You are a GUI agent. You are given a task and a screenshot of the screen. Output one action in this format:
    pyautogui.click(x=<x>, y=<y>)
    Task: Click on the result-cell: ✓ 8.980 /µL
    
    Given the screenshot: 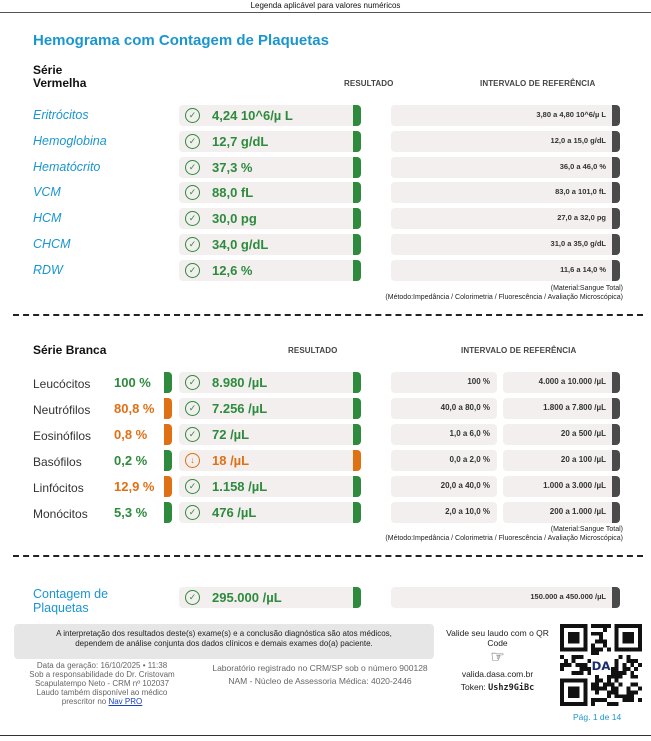 What is the action you would take?
    pyautogui.click(x=270, y=382)
    